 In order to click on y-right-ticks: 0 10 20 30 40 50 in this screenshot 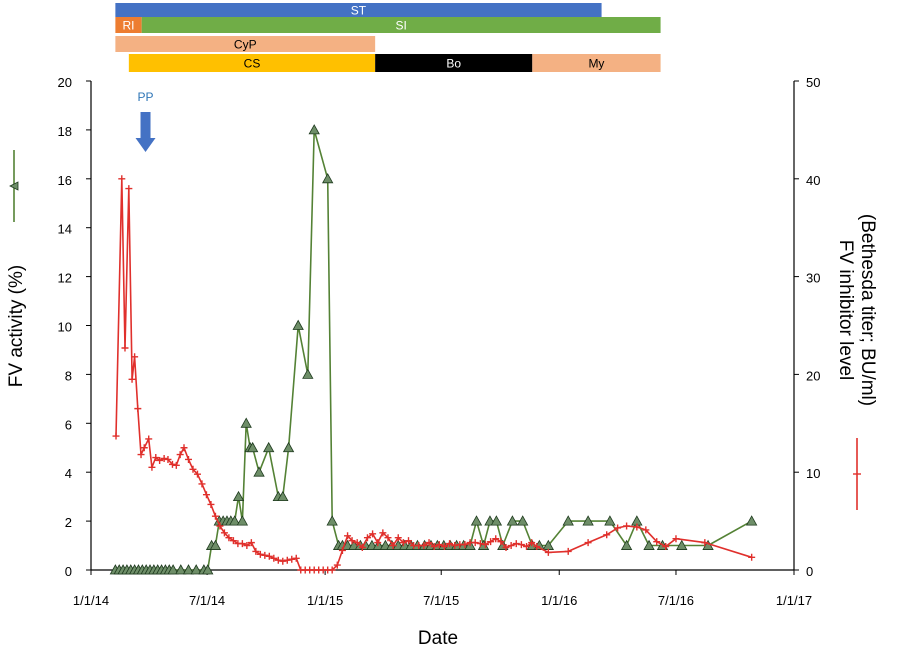, I will do `click(807, 327)`.